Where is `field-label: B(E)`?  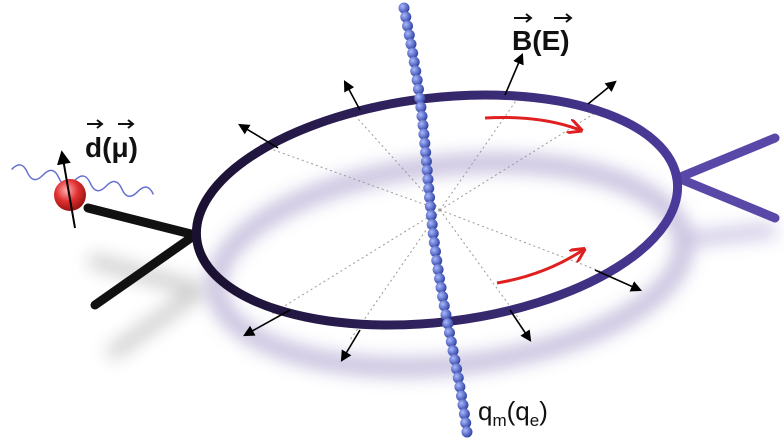 field-label: B(E) is located at coordinates (541, 40).